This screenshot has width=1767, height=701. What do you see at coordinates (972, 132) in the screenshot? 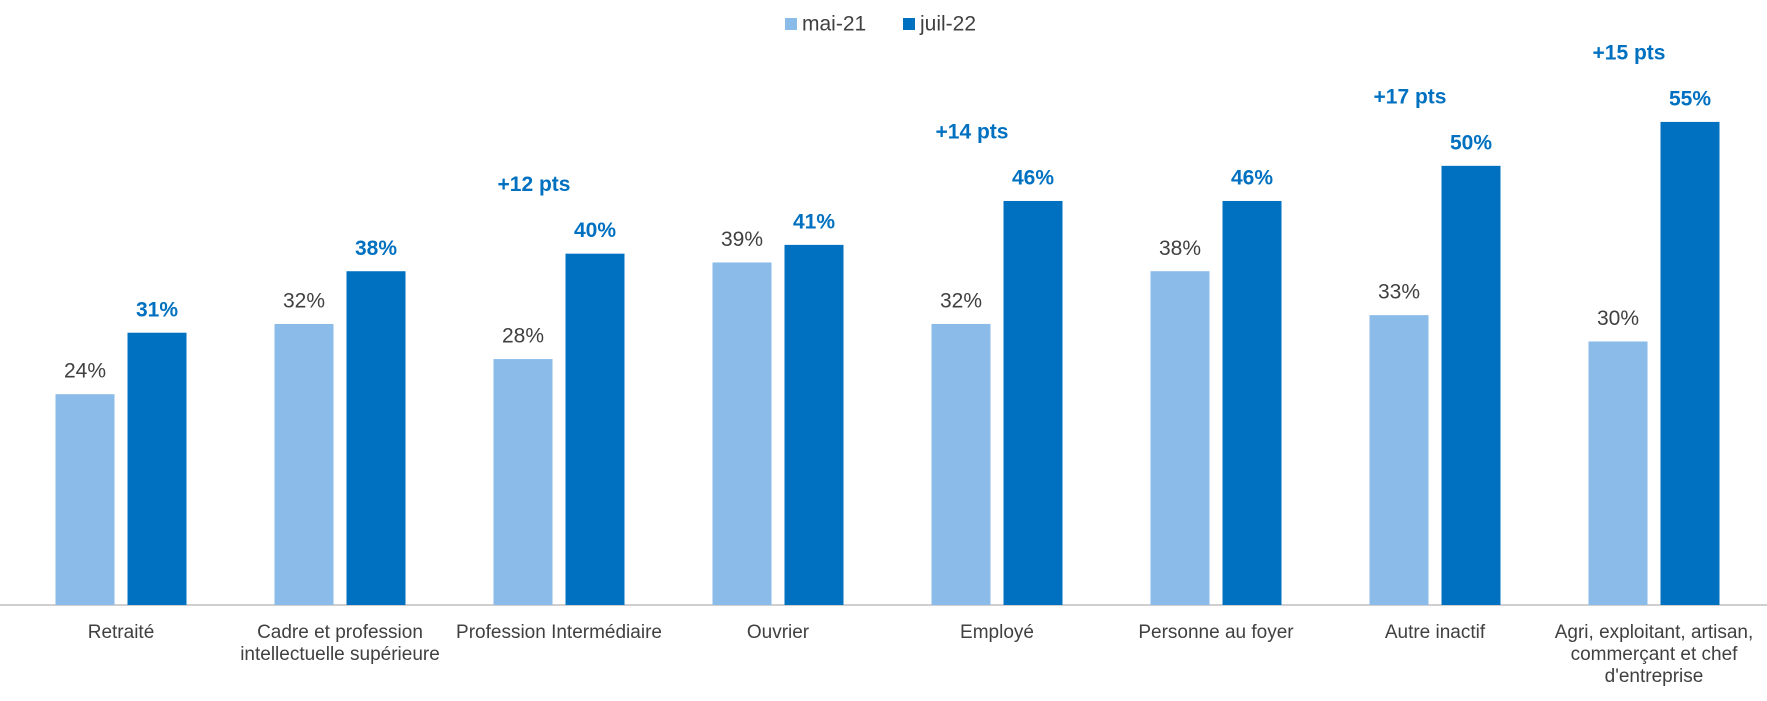
I see `annotation: +14 pts` at bounding box center [972, 132].